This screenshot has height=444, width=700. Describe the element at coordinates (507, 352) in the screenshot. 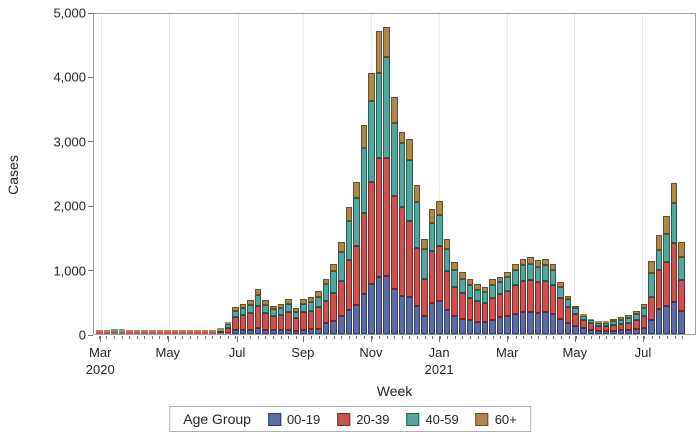

I see `x-tick-label: Mar` at that location.